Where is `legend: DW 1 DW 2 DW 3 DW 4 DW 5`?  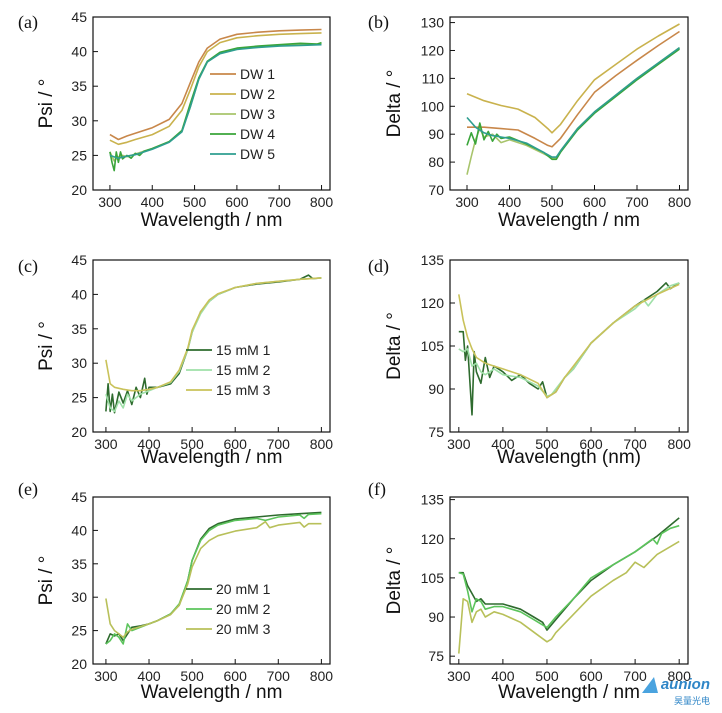 legend: DW 1 DW 2 DW 3 DW 4 DW 5 is located at coordinates (242, 114).